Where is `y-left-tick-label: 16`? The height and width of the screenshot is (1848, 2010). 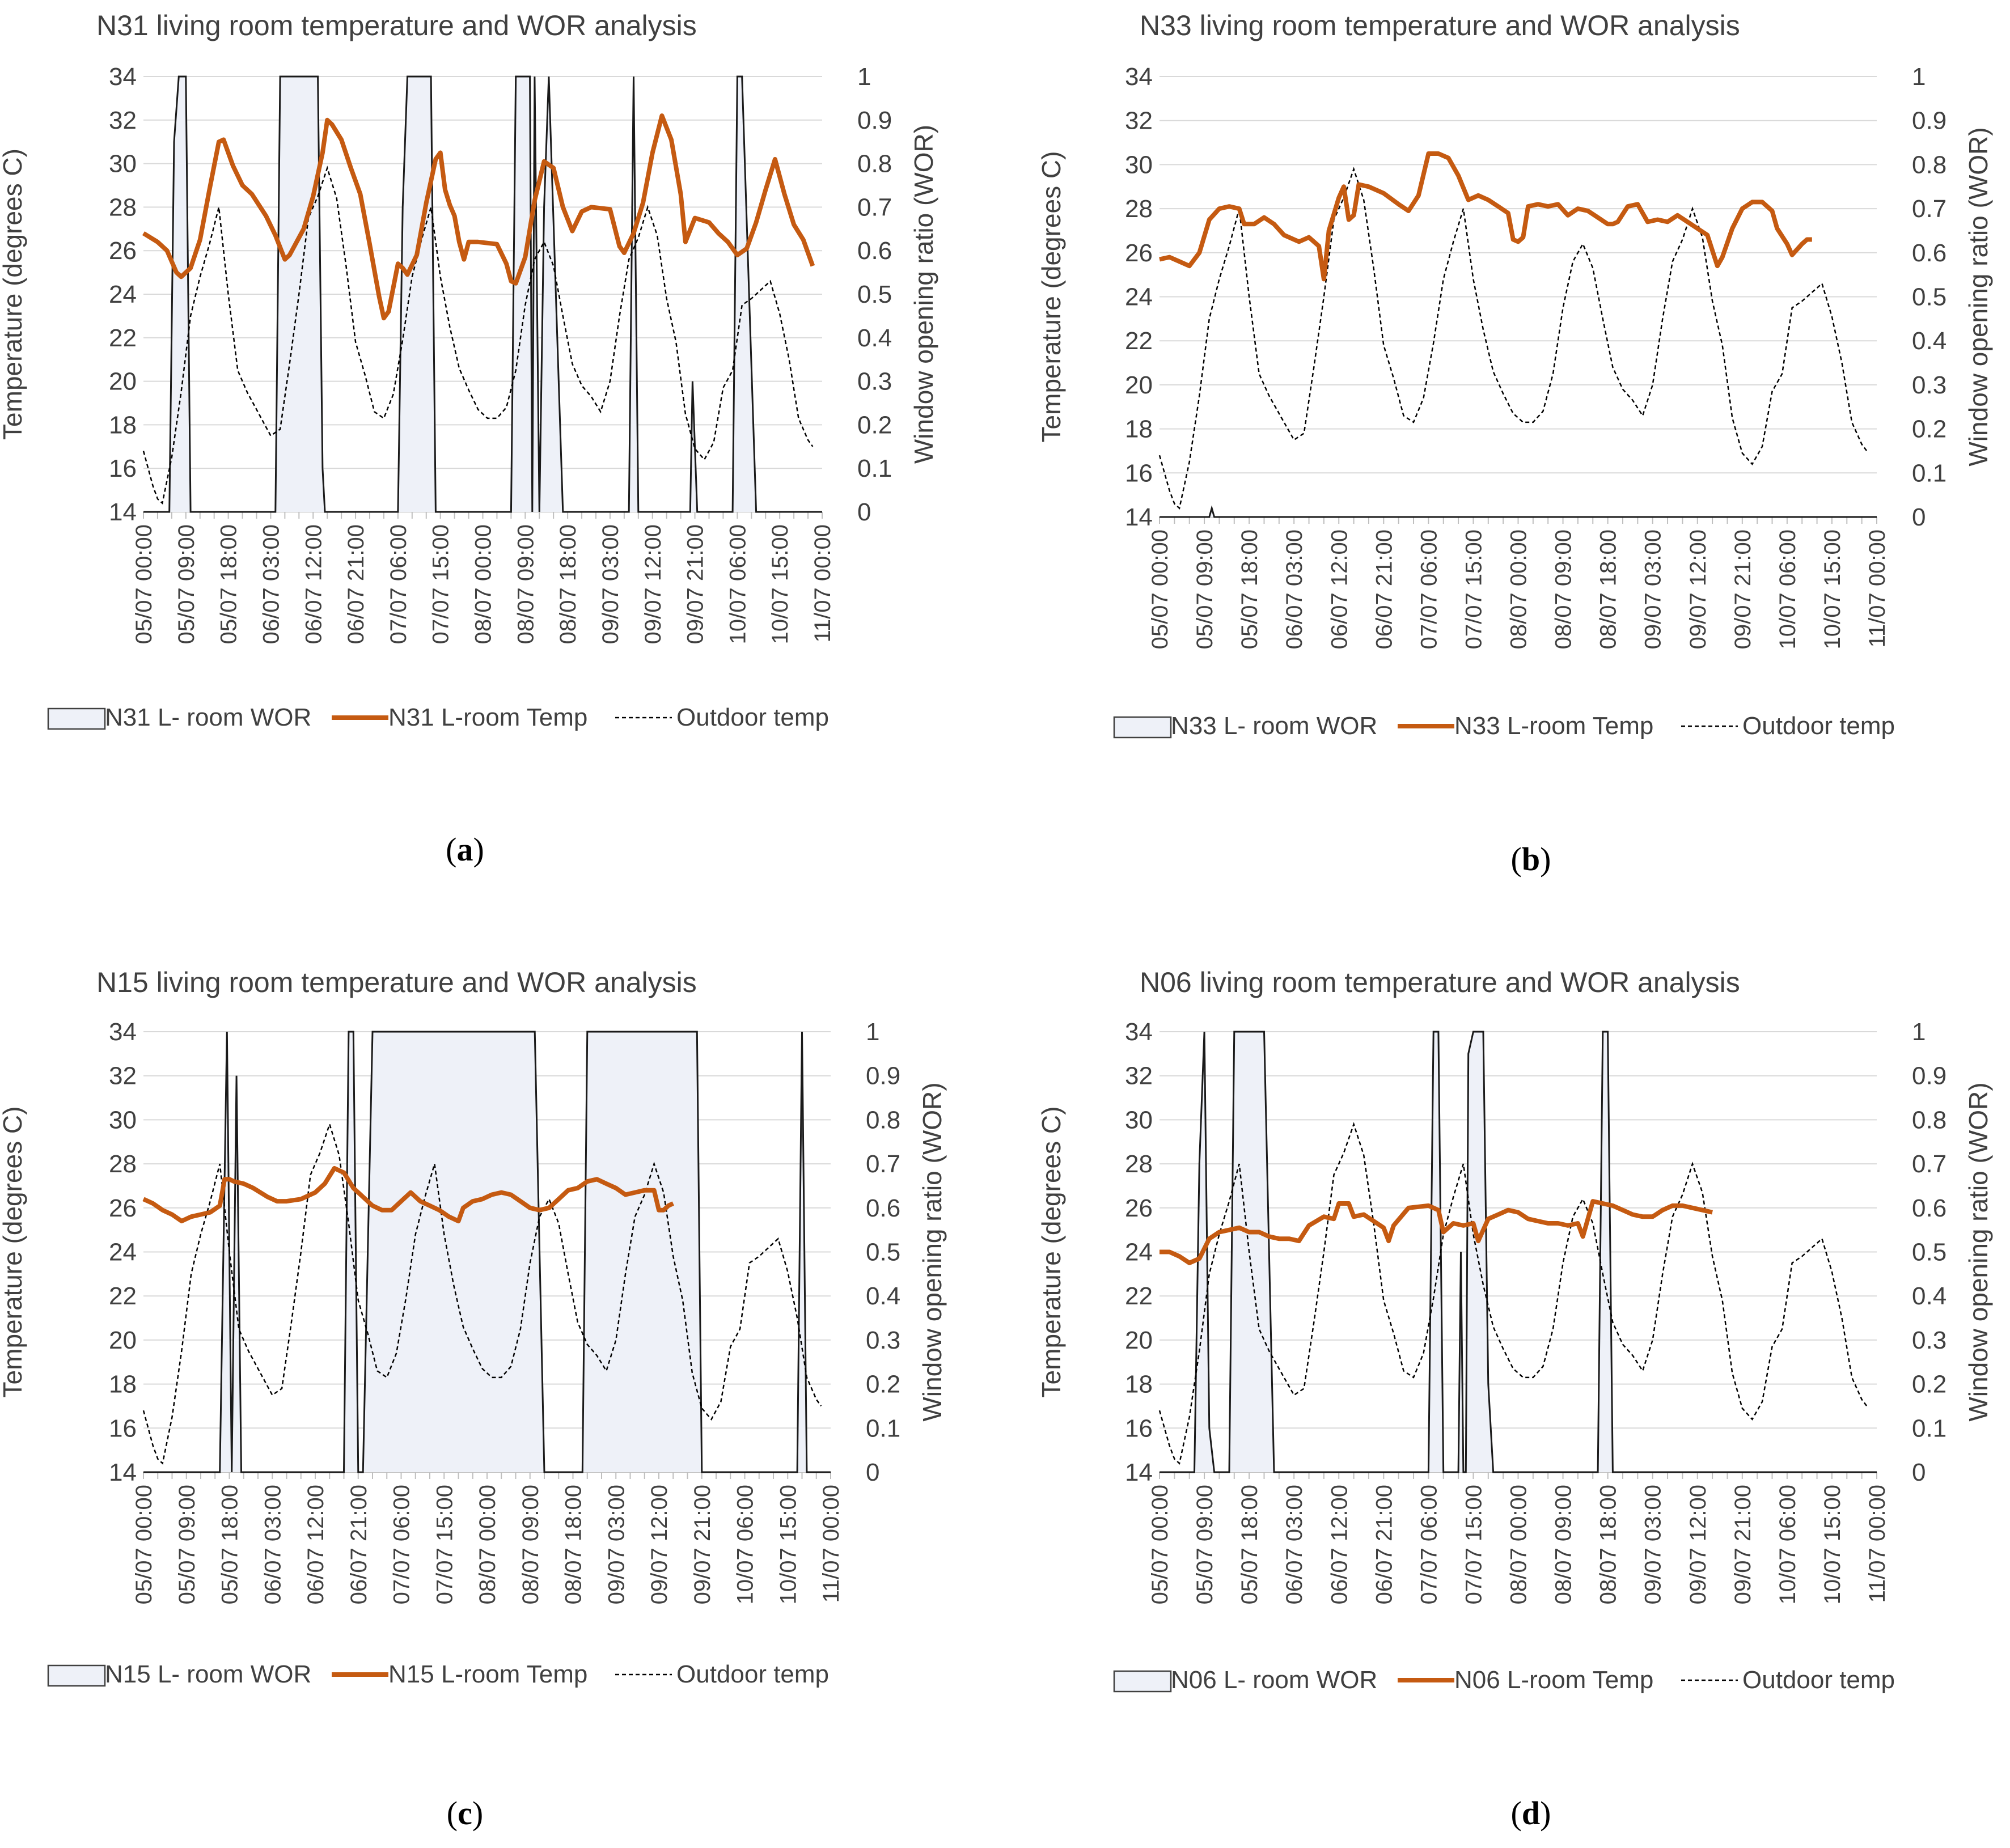 y-left-tick-label: 16 is located at coordinates (123, 468).